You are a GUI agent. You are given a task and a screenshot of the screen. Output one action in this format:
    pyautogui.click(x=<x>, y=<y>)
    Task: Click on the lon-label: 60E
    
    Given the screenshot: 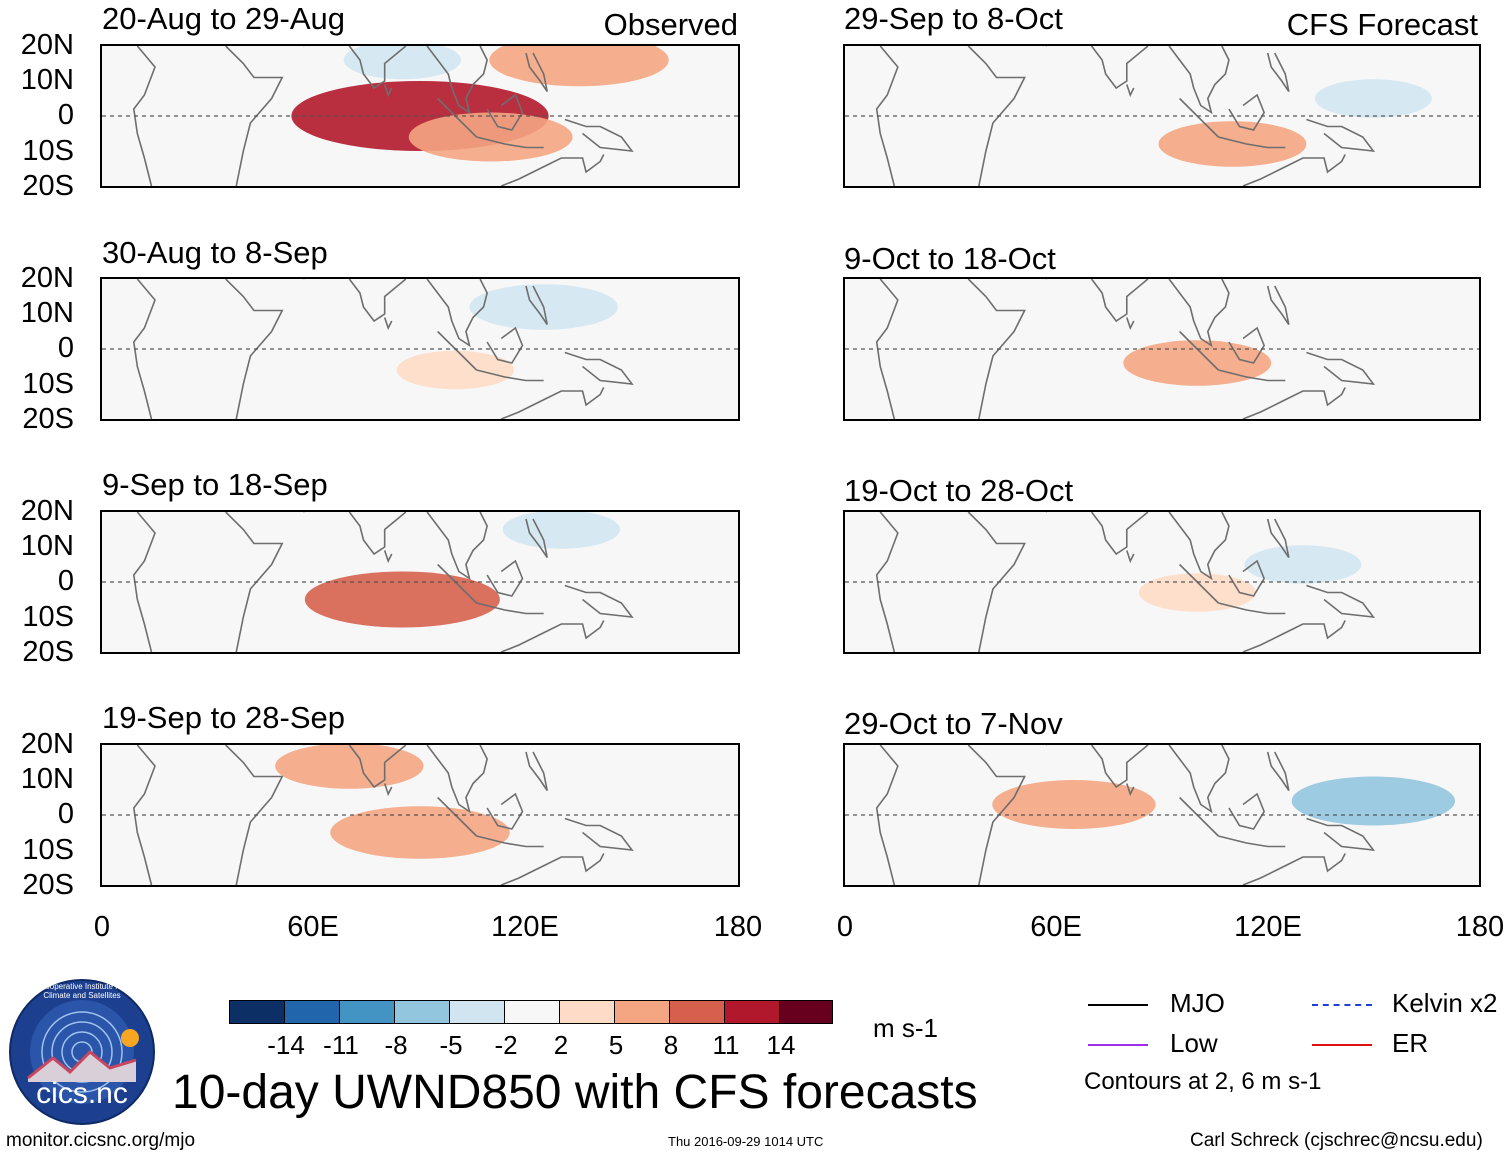 What is the action you would take?
    pyautogui.click(x=1056, y=927)
    